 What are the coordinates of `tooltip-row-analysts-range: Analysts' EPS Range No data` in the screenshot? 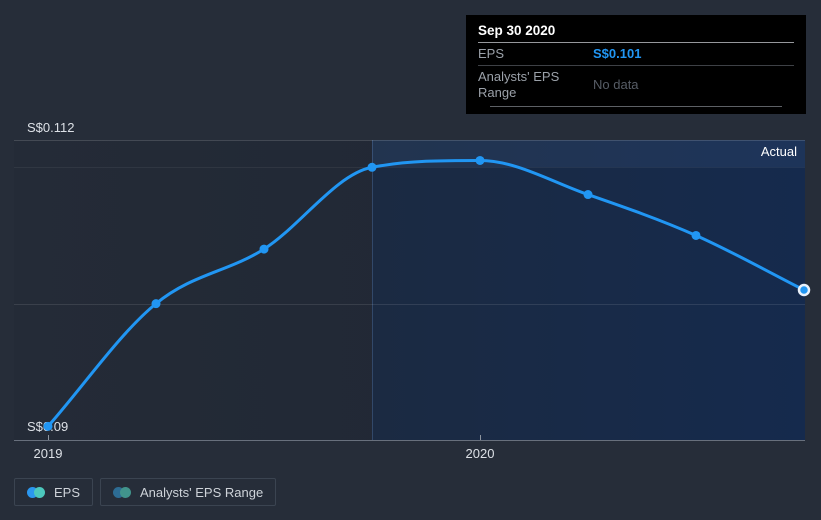 It's located at (636, 85).